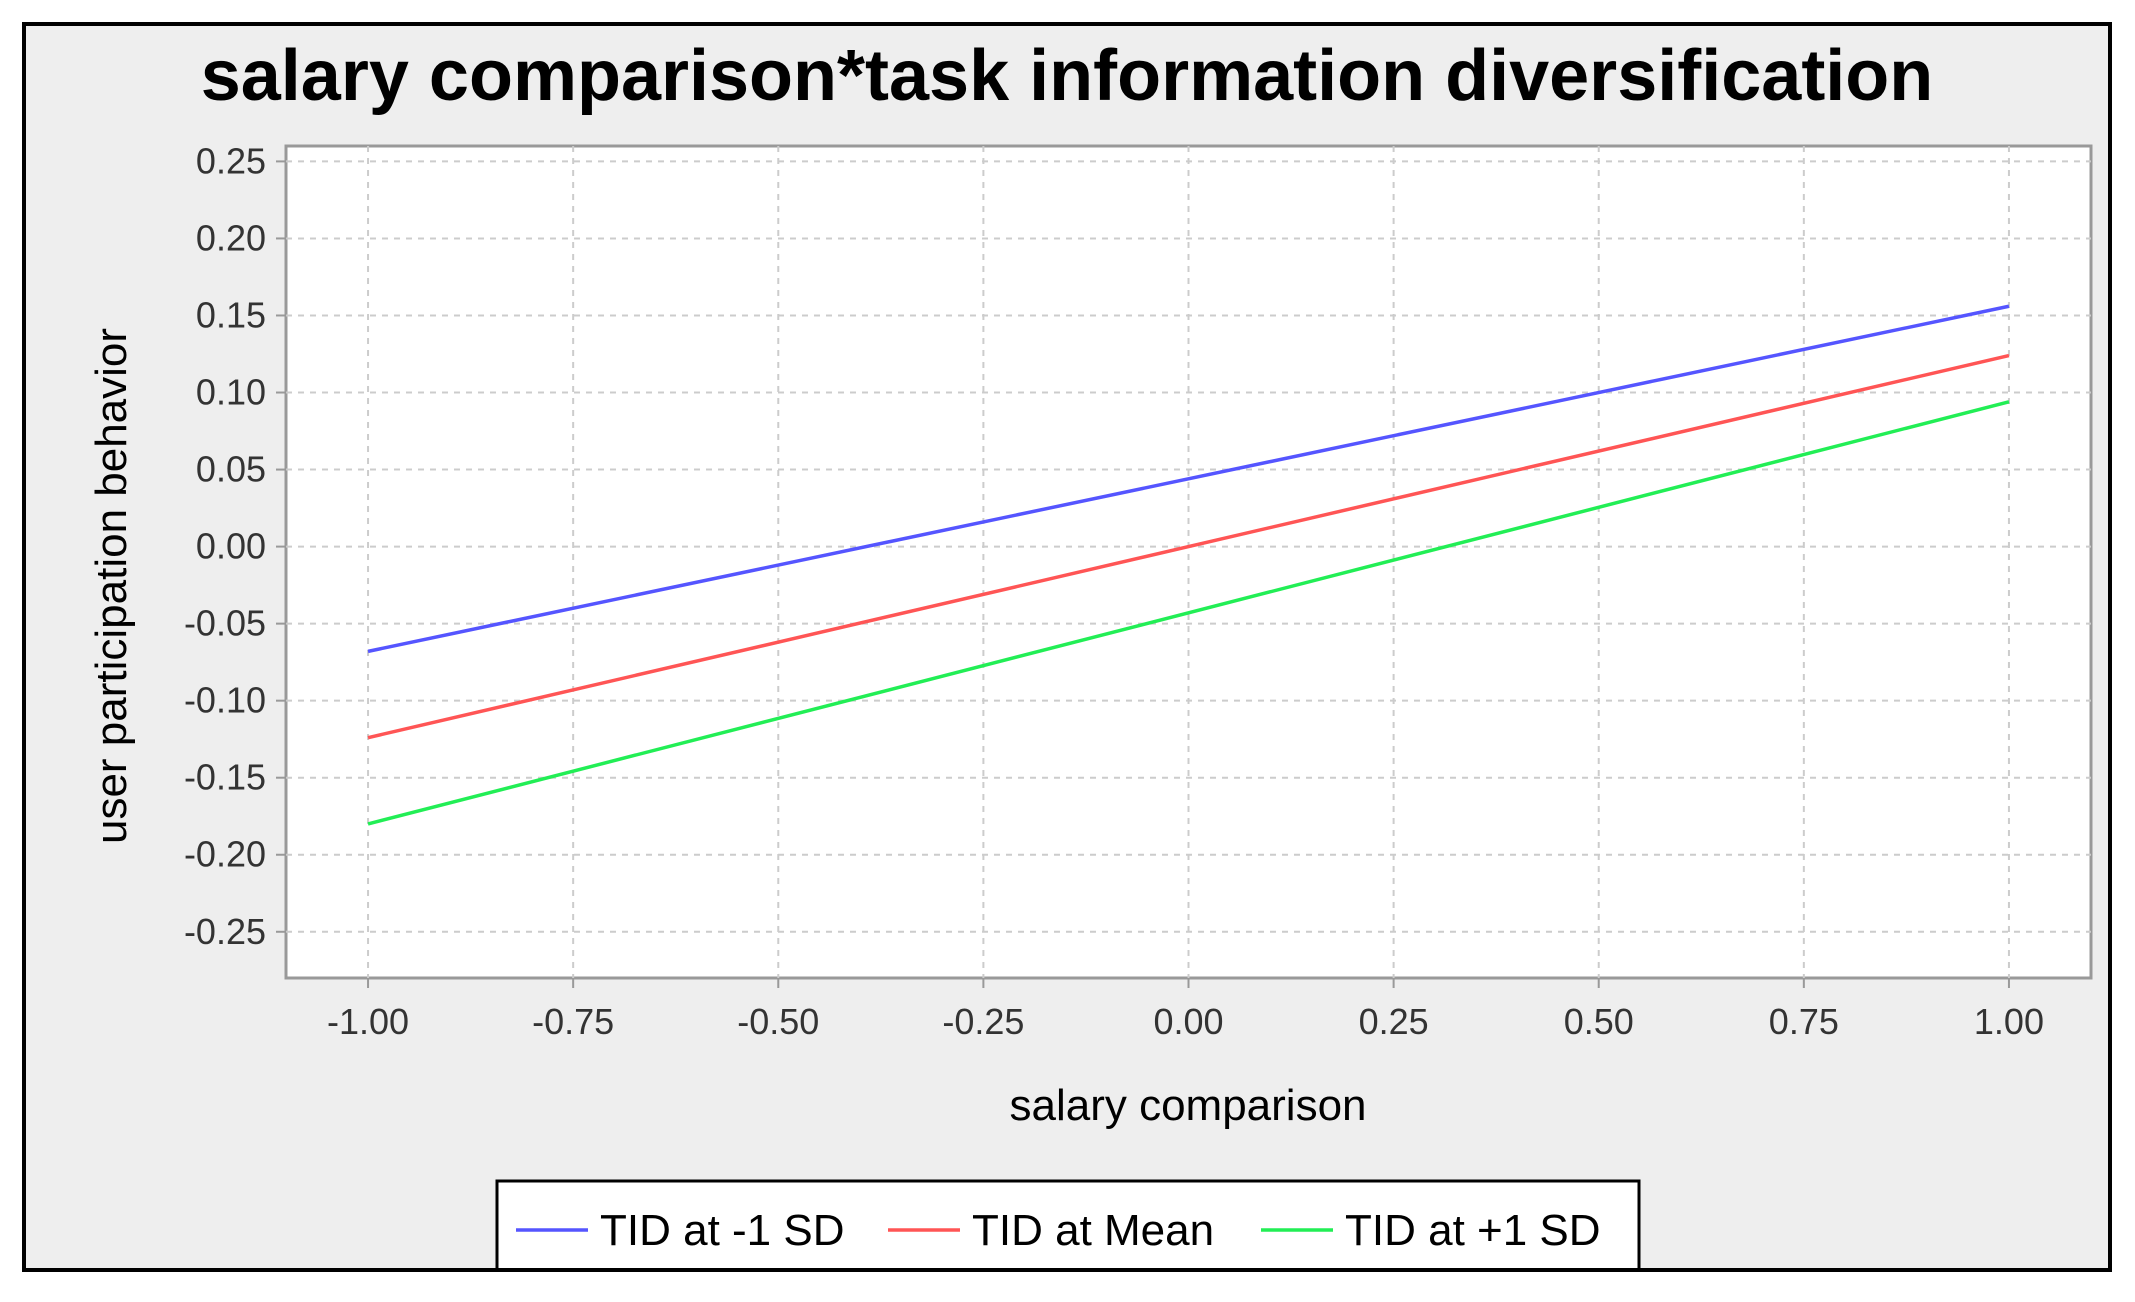 The image size is (2135, 1302). I want to click on y-tick-label: -0.20, so click(225, 854).